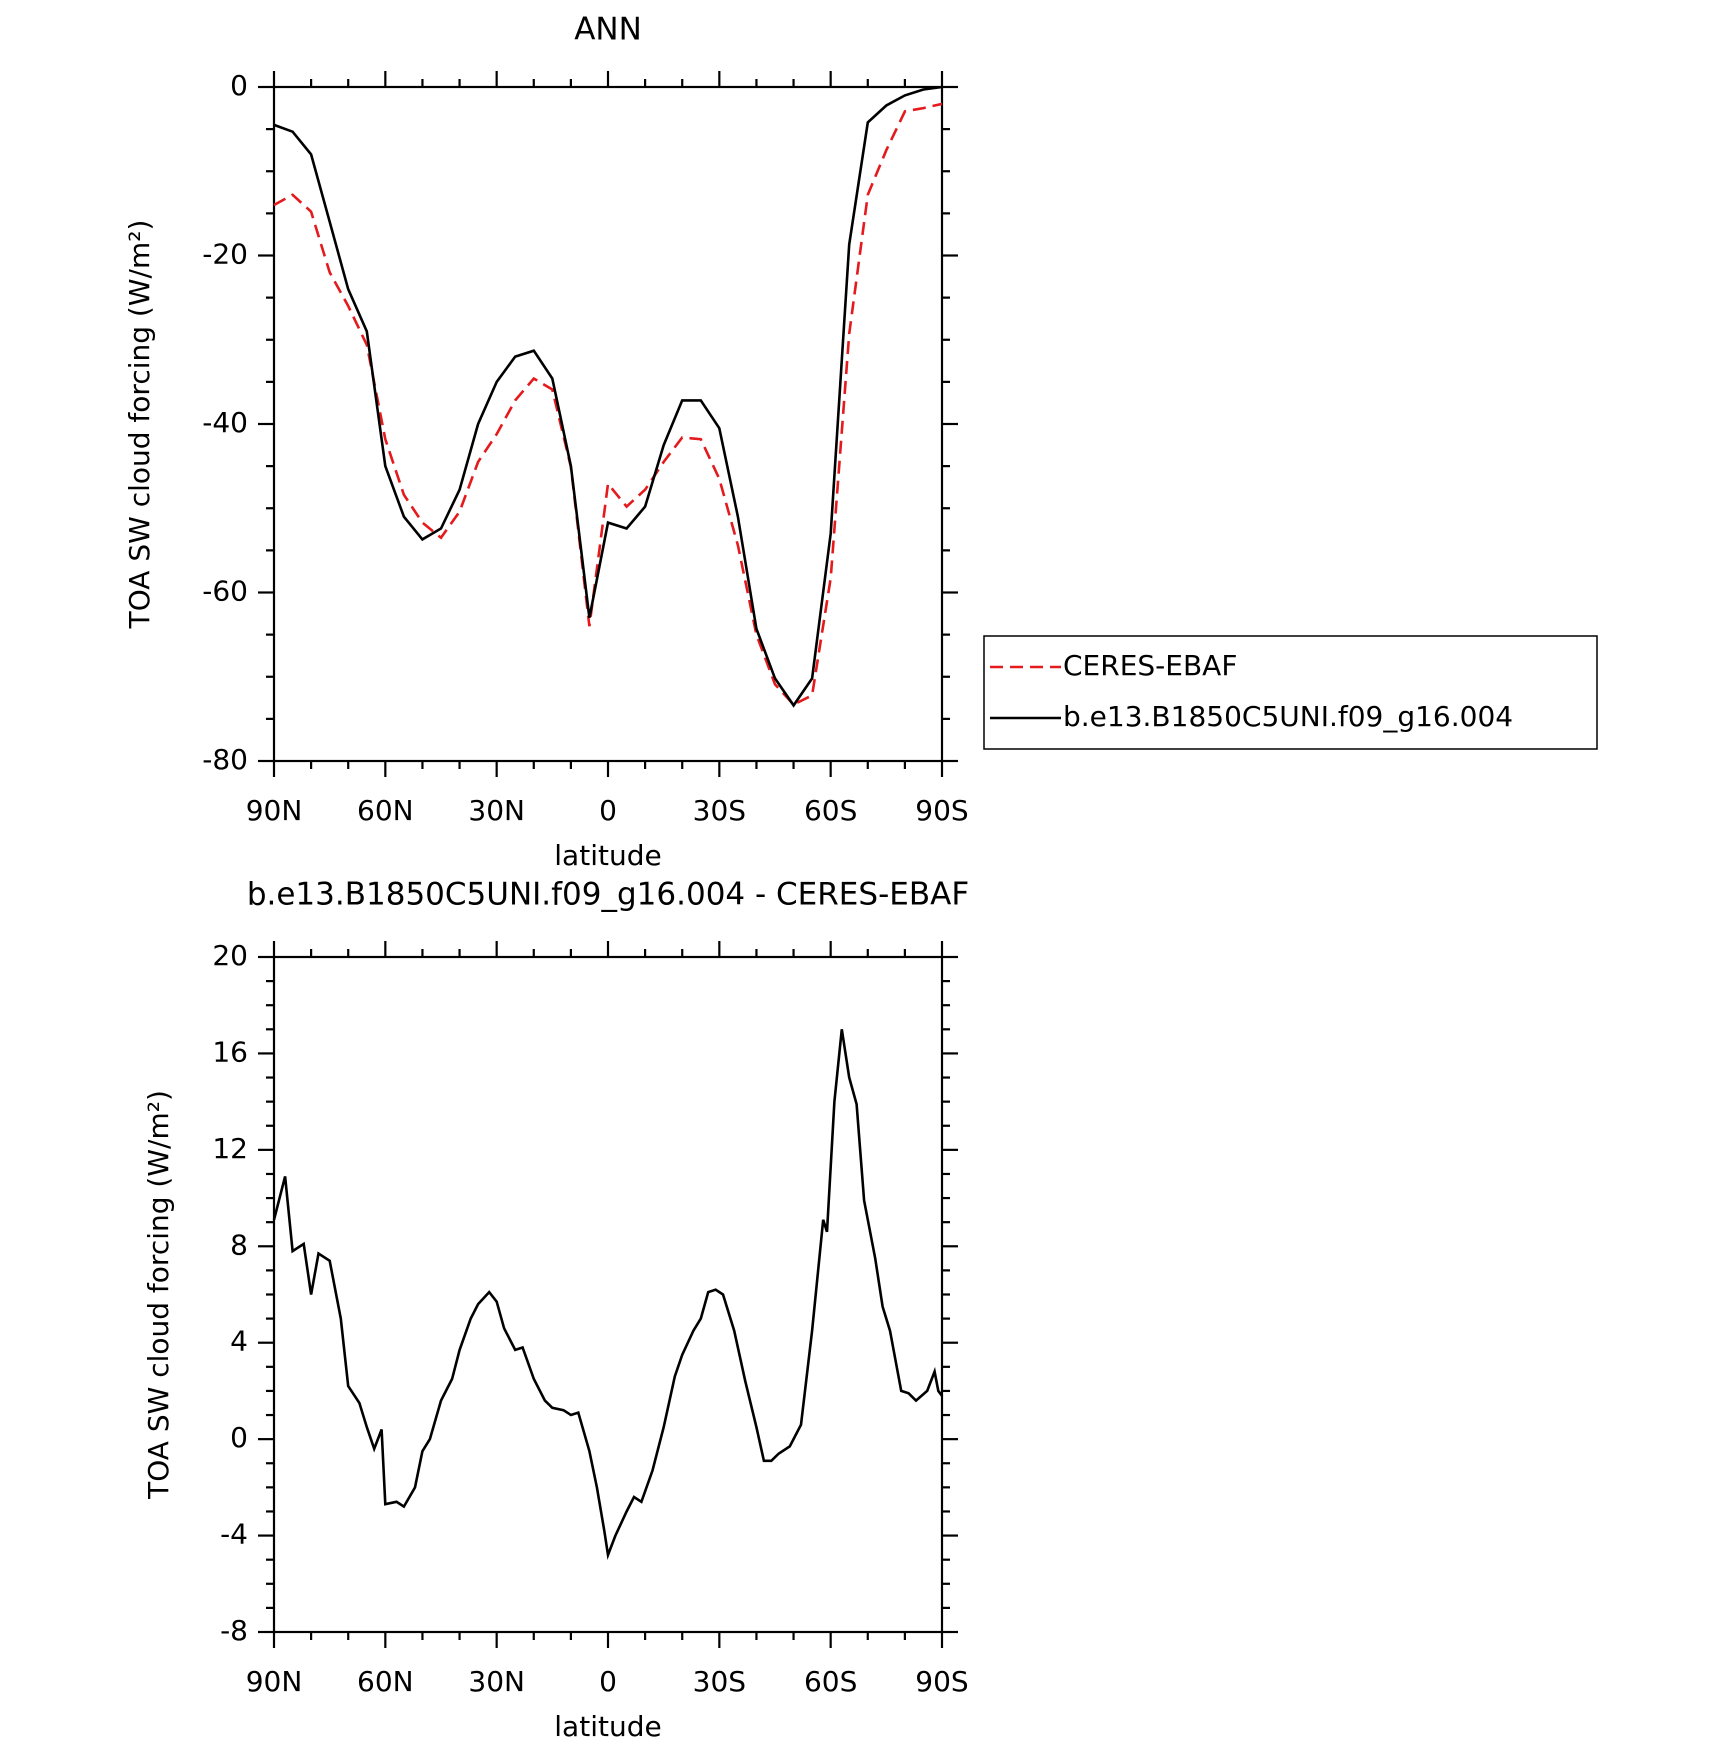 This screenshot has height=1740, width=1710. I want to click on y-tick-label: -60, so click(225, 591).